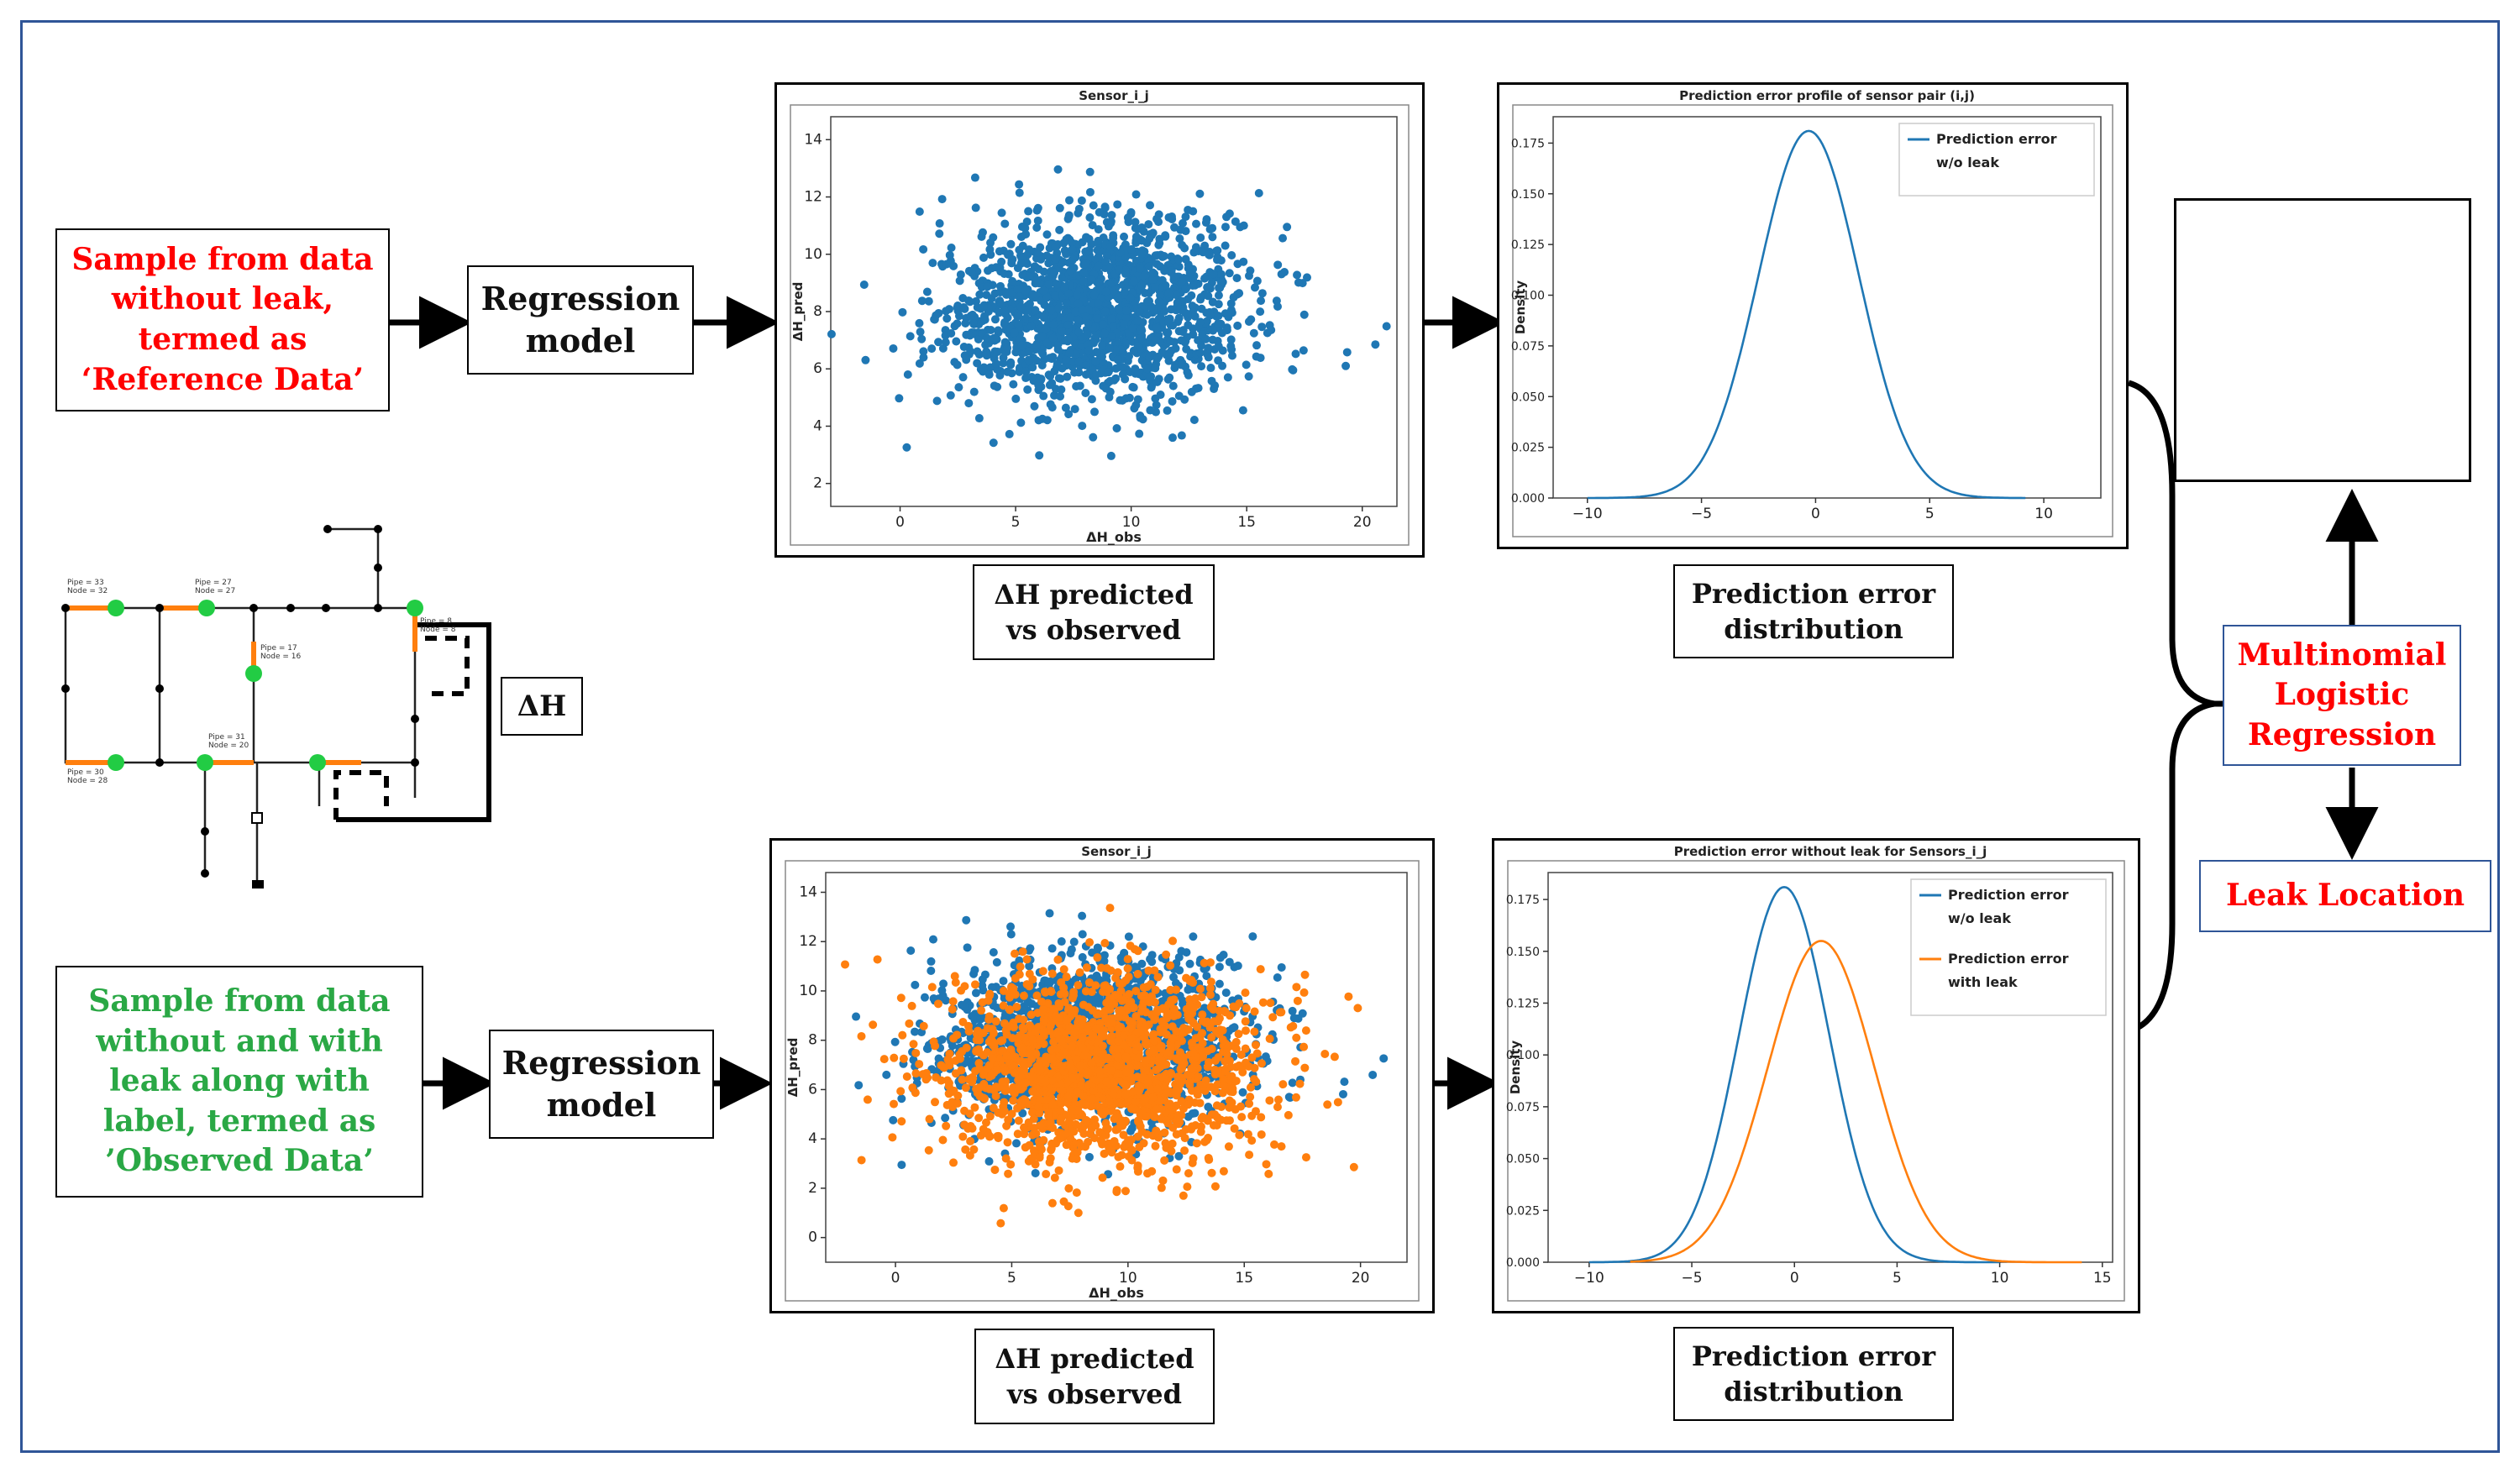 This screenshot has width=2520, height=1473. What do you see at coordinates (813, 139) in the screenshot?
I see `y-tick-label: 14` at bounding box center [813, 139].